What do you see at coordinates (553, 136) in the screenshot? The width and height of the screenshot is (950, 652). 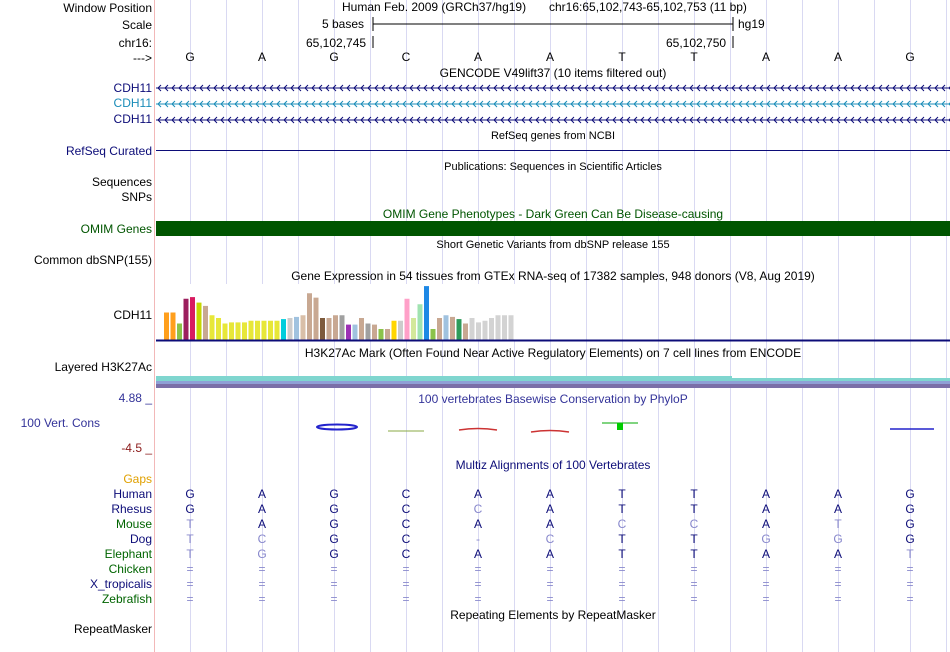 I see `refseq-title: RefSeq genes from NCBI` at bounding box center [553, 136].